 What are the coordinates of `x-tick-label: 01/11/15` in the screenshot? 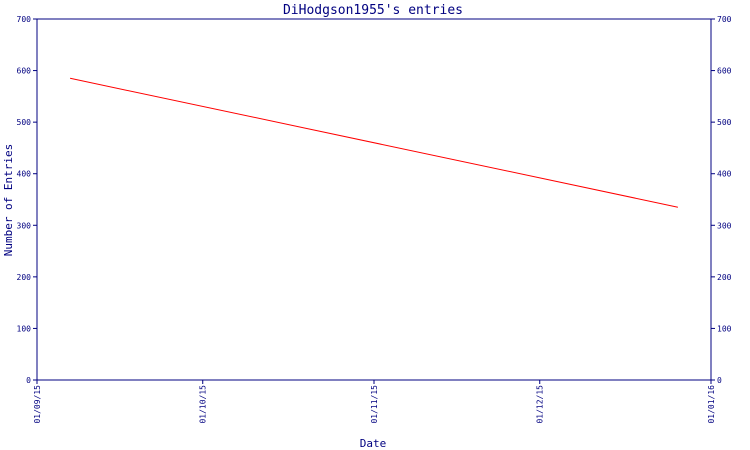 It's located at (374, 404).